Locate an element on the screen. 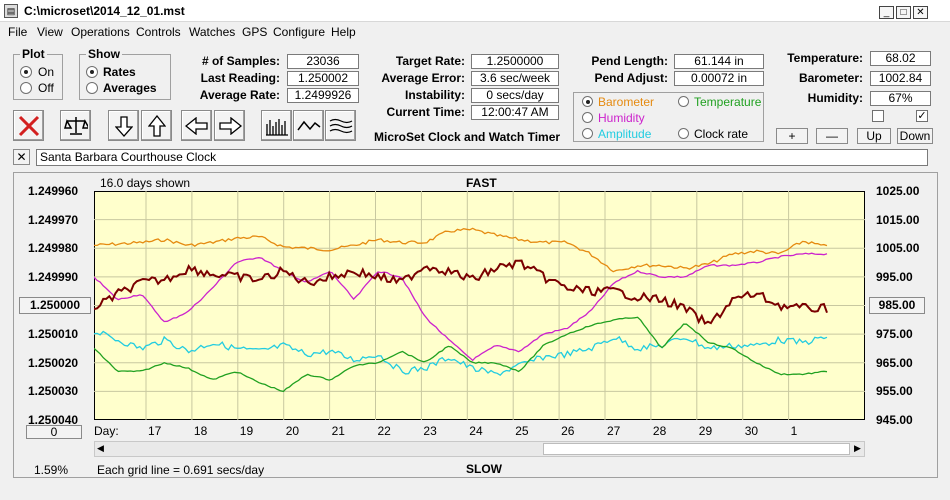 The width and height of the screenshot is (950, 500). pend-length-field: 61.144 in is located at coordinates (719, 61).